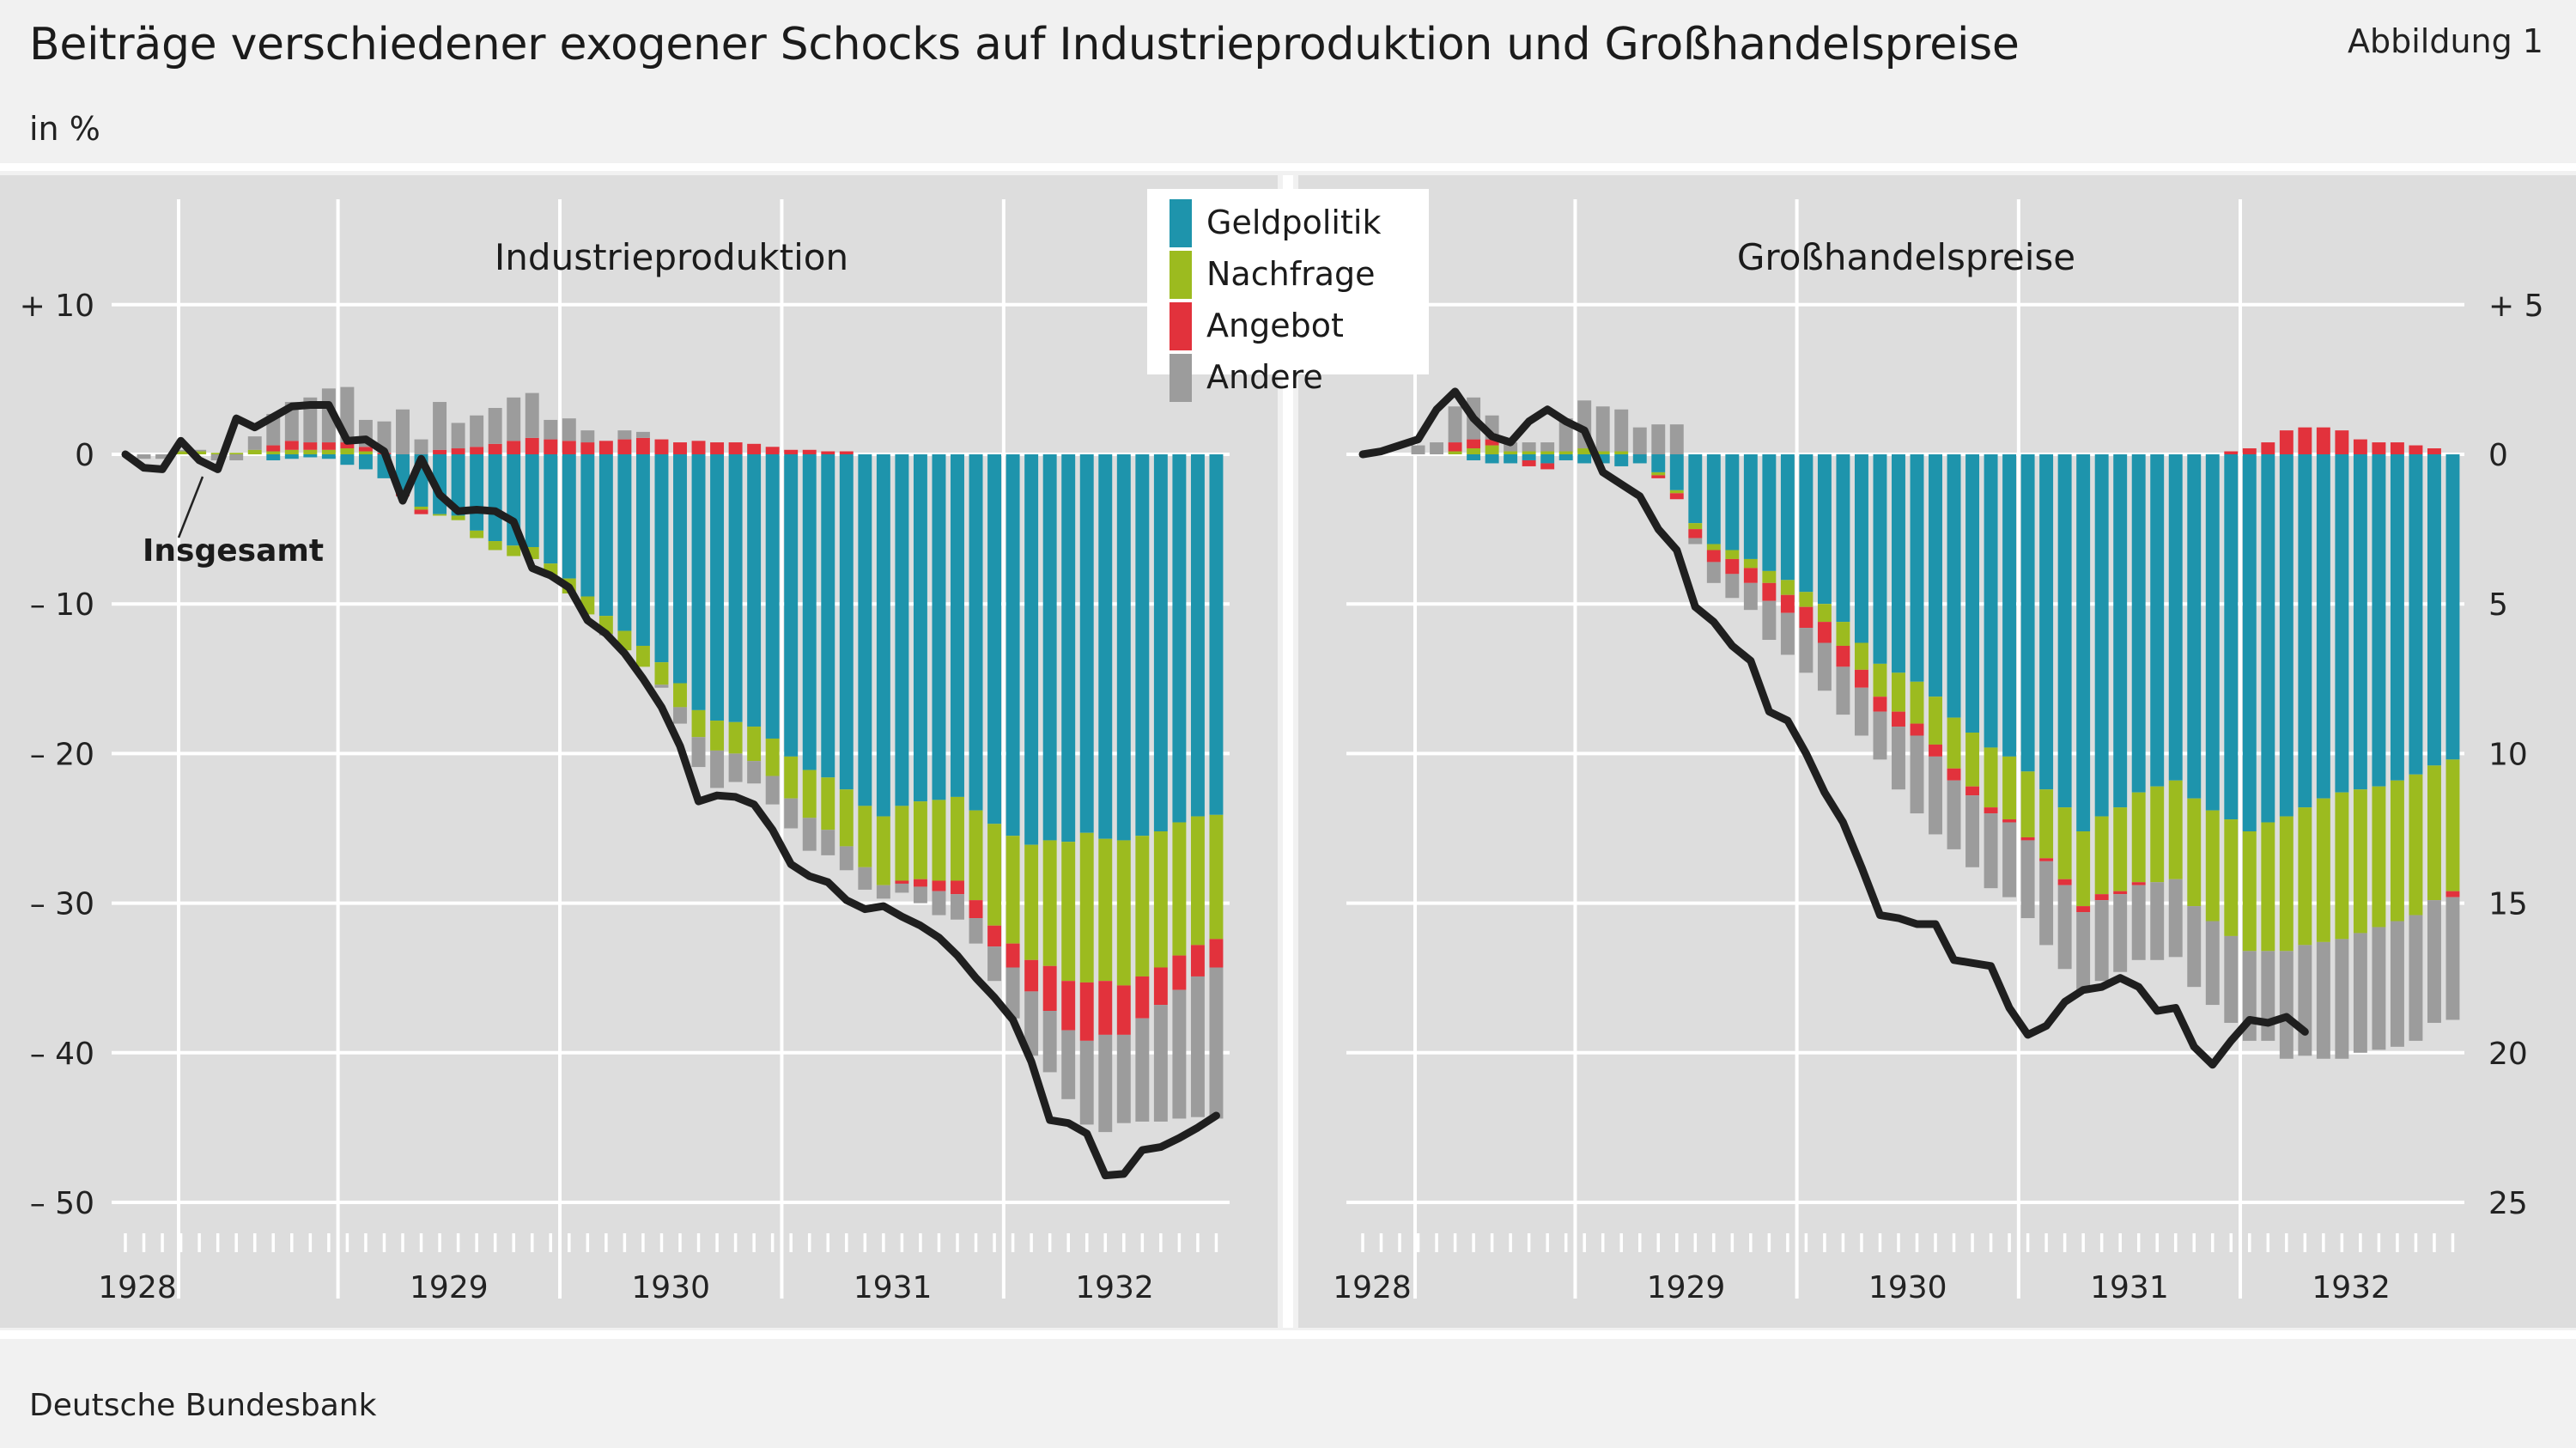 Image resolution: width=2576 pixels, height=1448 pixels. What do you see at coordinates (1288, 295) in the screenshot?
I see `legend: Geldpolitik Nachfrage Angebot Andere` at bounding box center [1288, 295].